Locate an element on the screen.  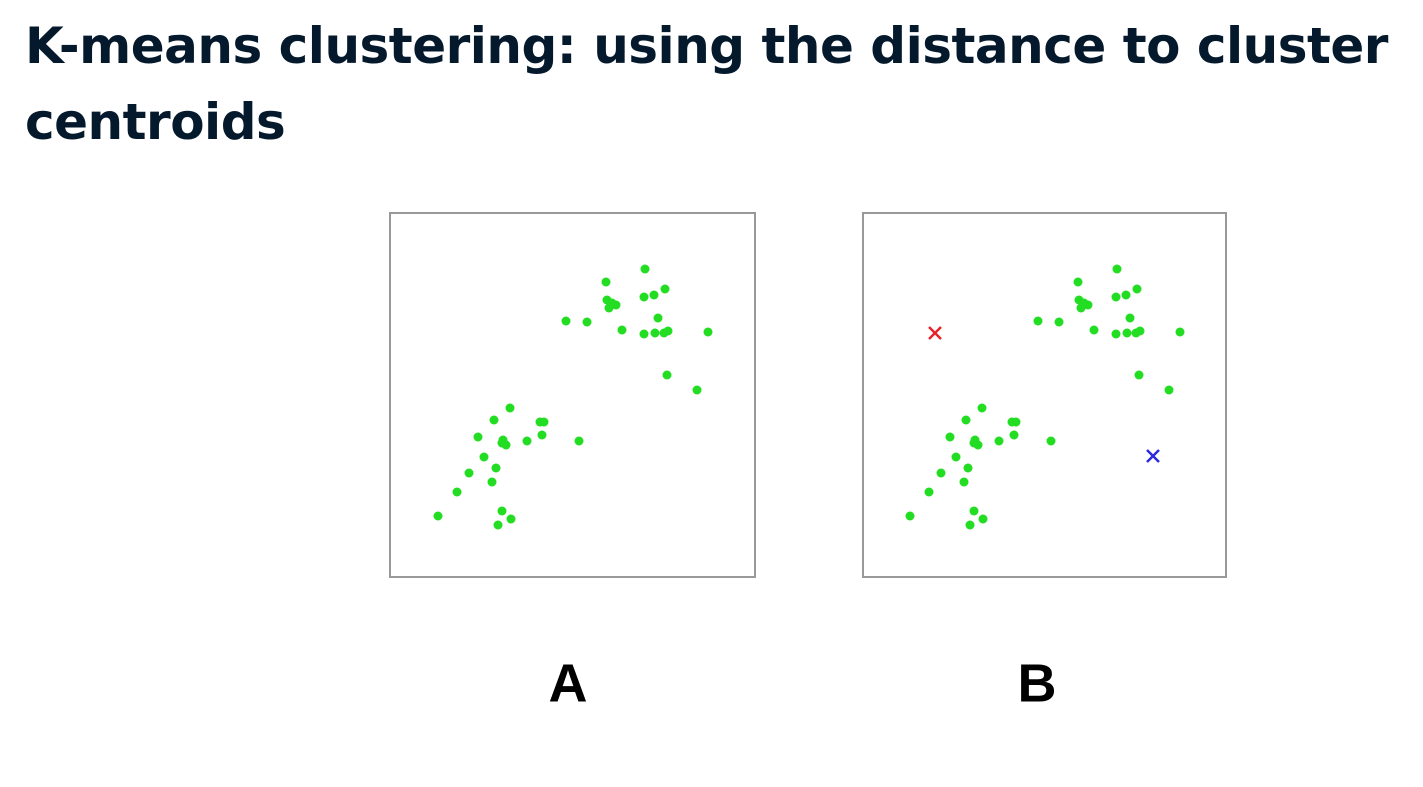
panel-label: B is located at coordinates (1037, 683).